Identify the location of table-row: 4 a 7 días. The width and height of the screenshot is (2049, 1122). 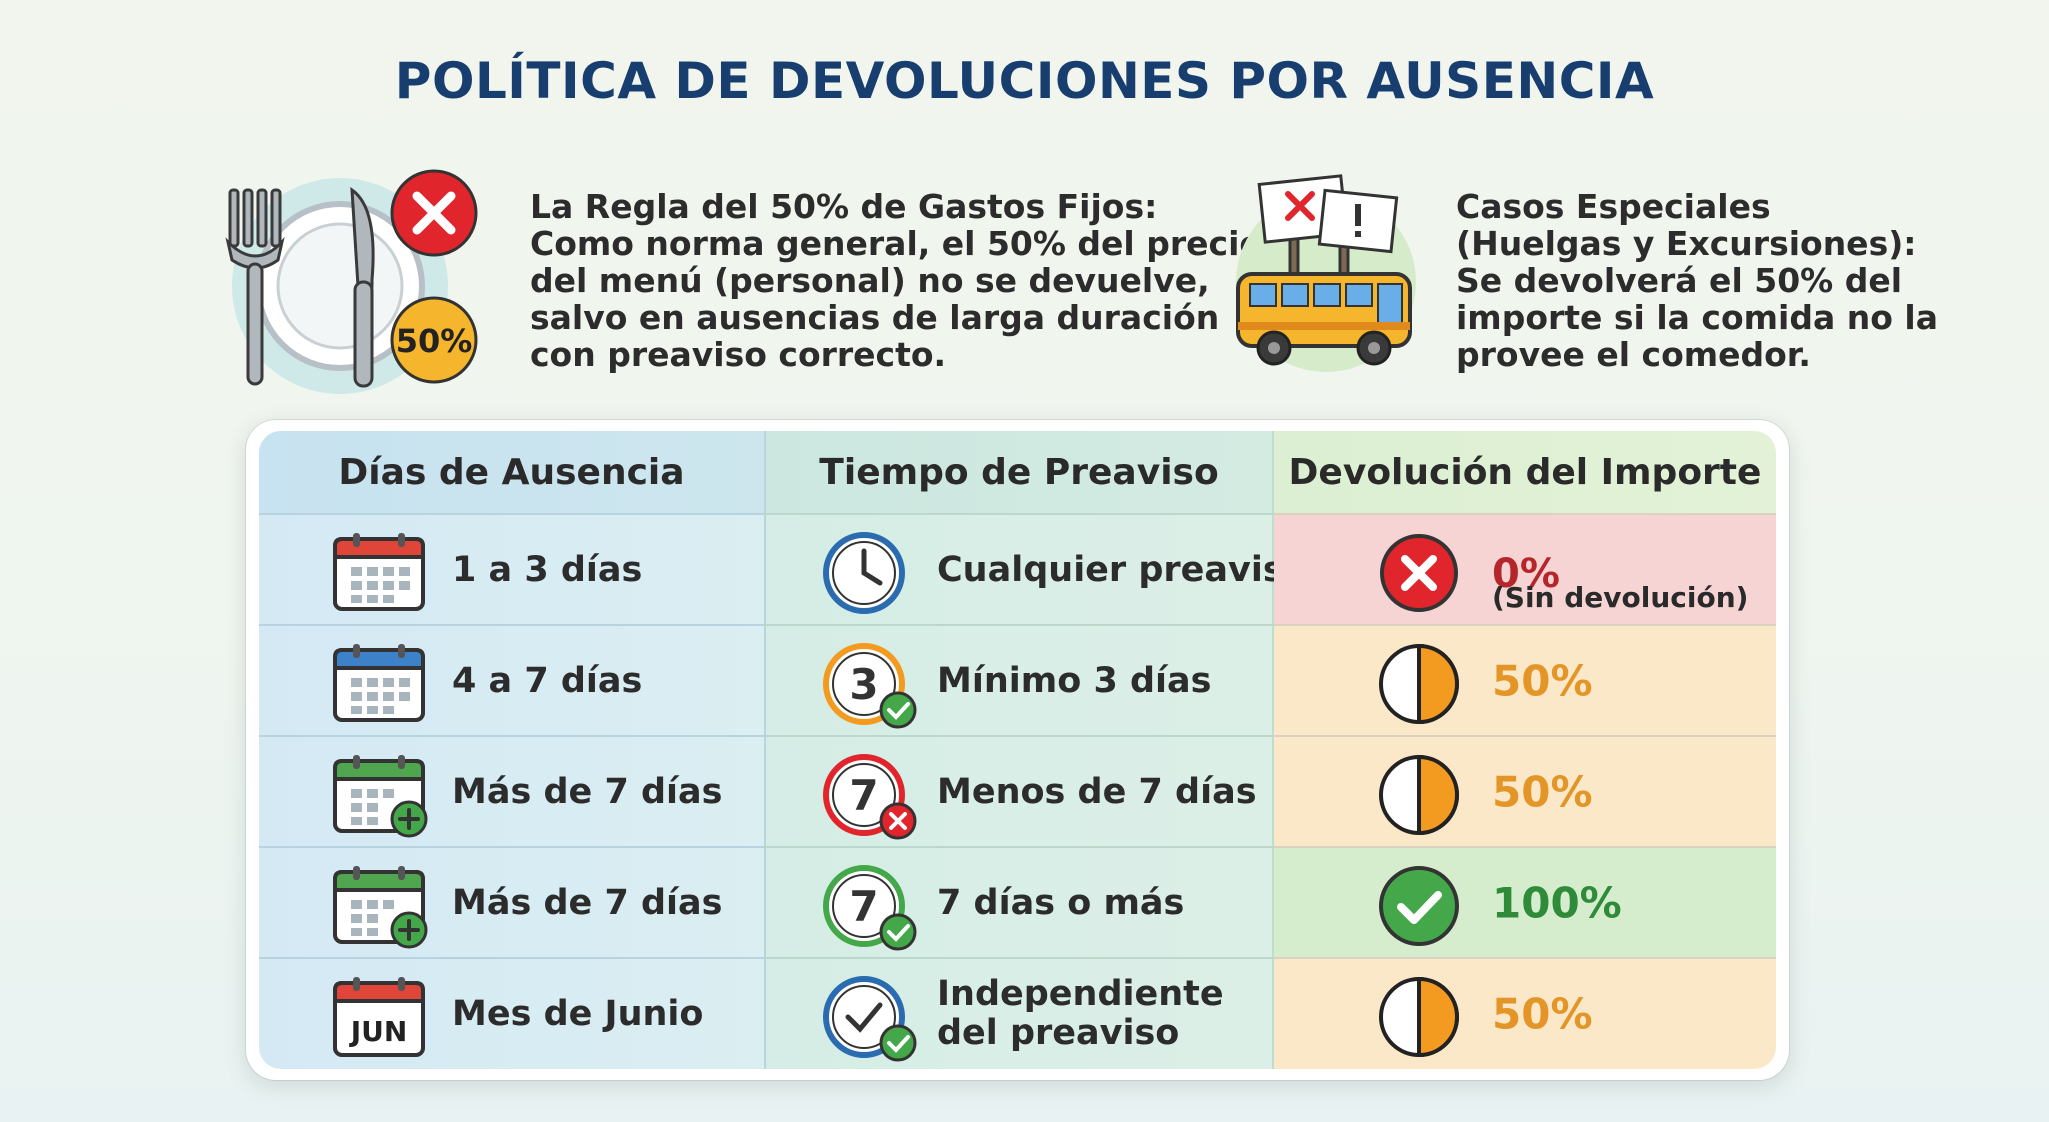
(512, 679).